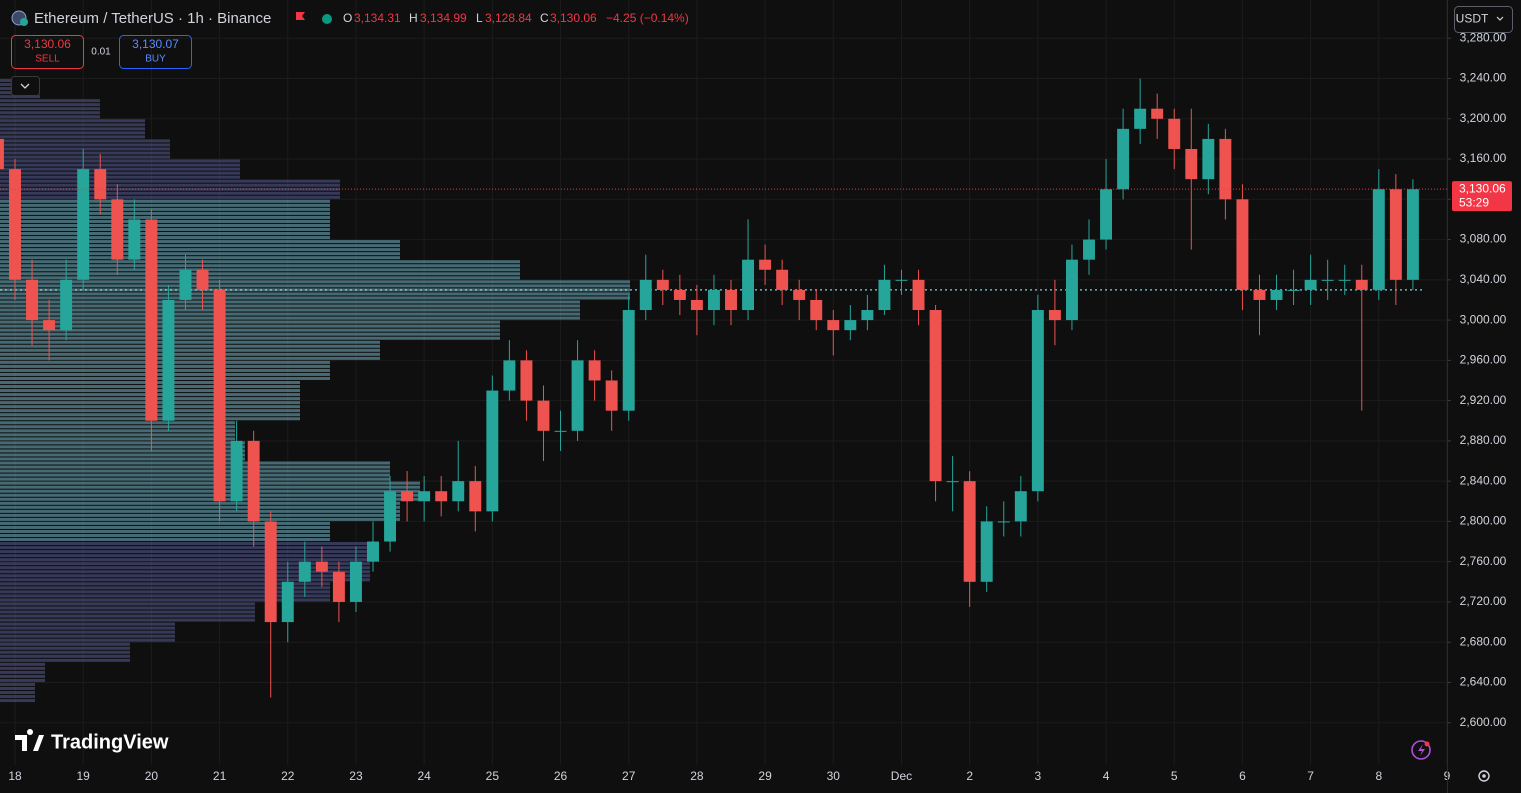  What do you see at coordinates (1310, 776) in the screenshot?
I see `x-tick-label: 7` at bounding box center [1310, 776].